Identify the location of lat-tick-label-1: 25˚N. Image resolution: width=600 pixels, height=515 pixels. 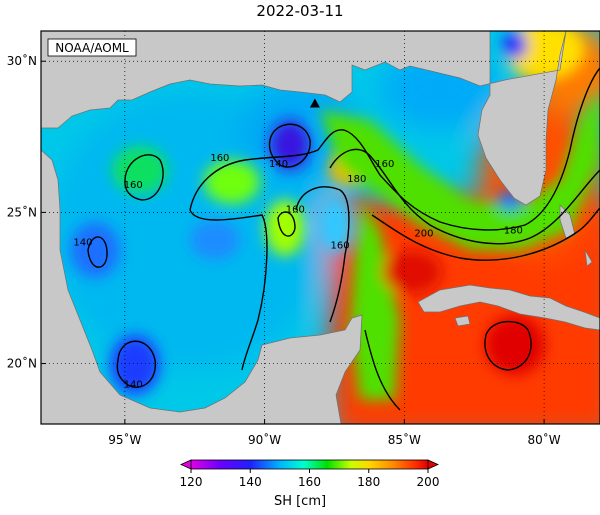
(22, 211).